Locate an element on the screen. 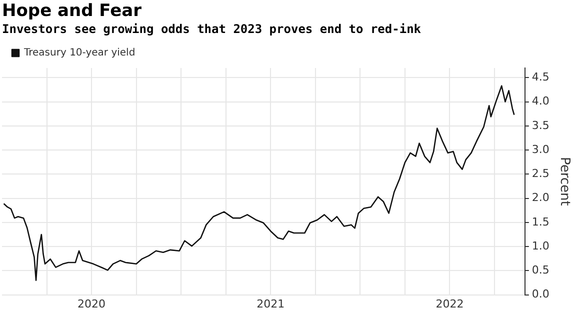 The width and height of the screenshot is (582, 326). chart-subtitle: Investors see growing odds that 2023 proves end to red-ink is located at coordinates (212, 29).